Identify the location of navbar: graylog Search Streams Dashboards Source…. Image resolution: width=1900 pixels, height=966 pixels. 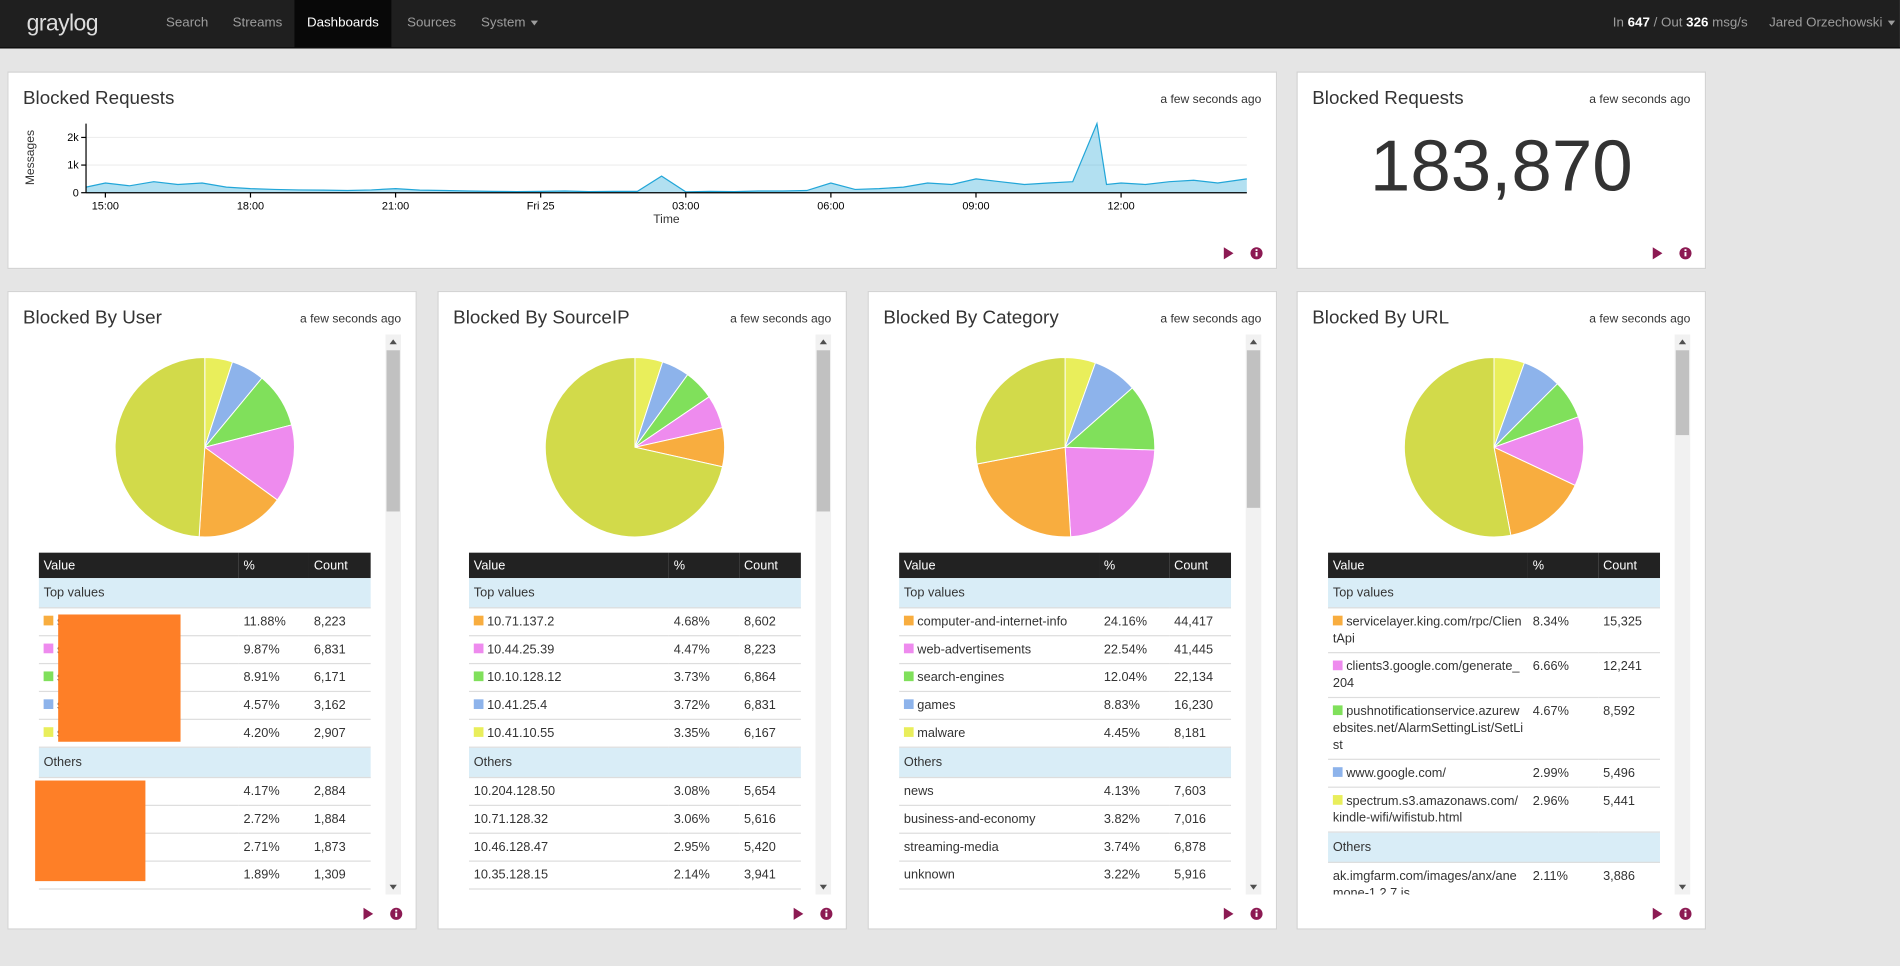
(950, 24).